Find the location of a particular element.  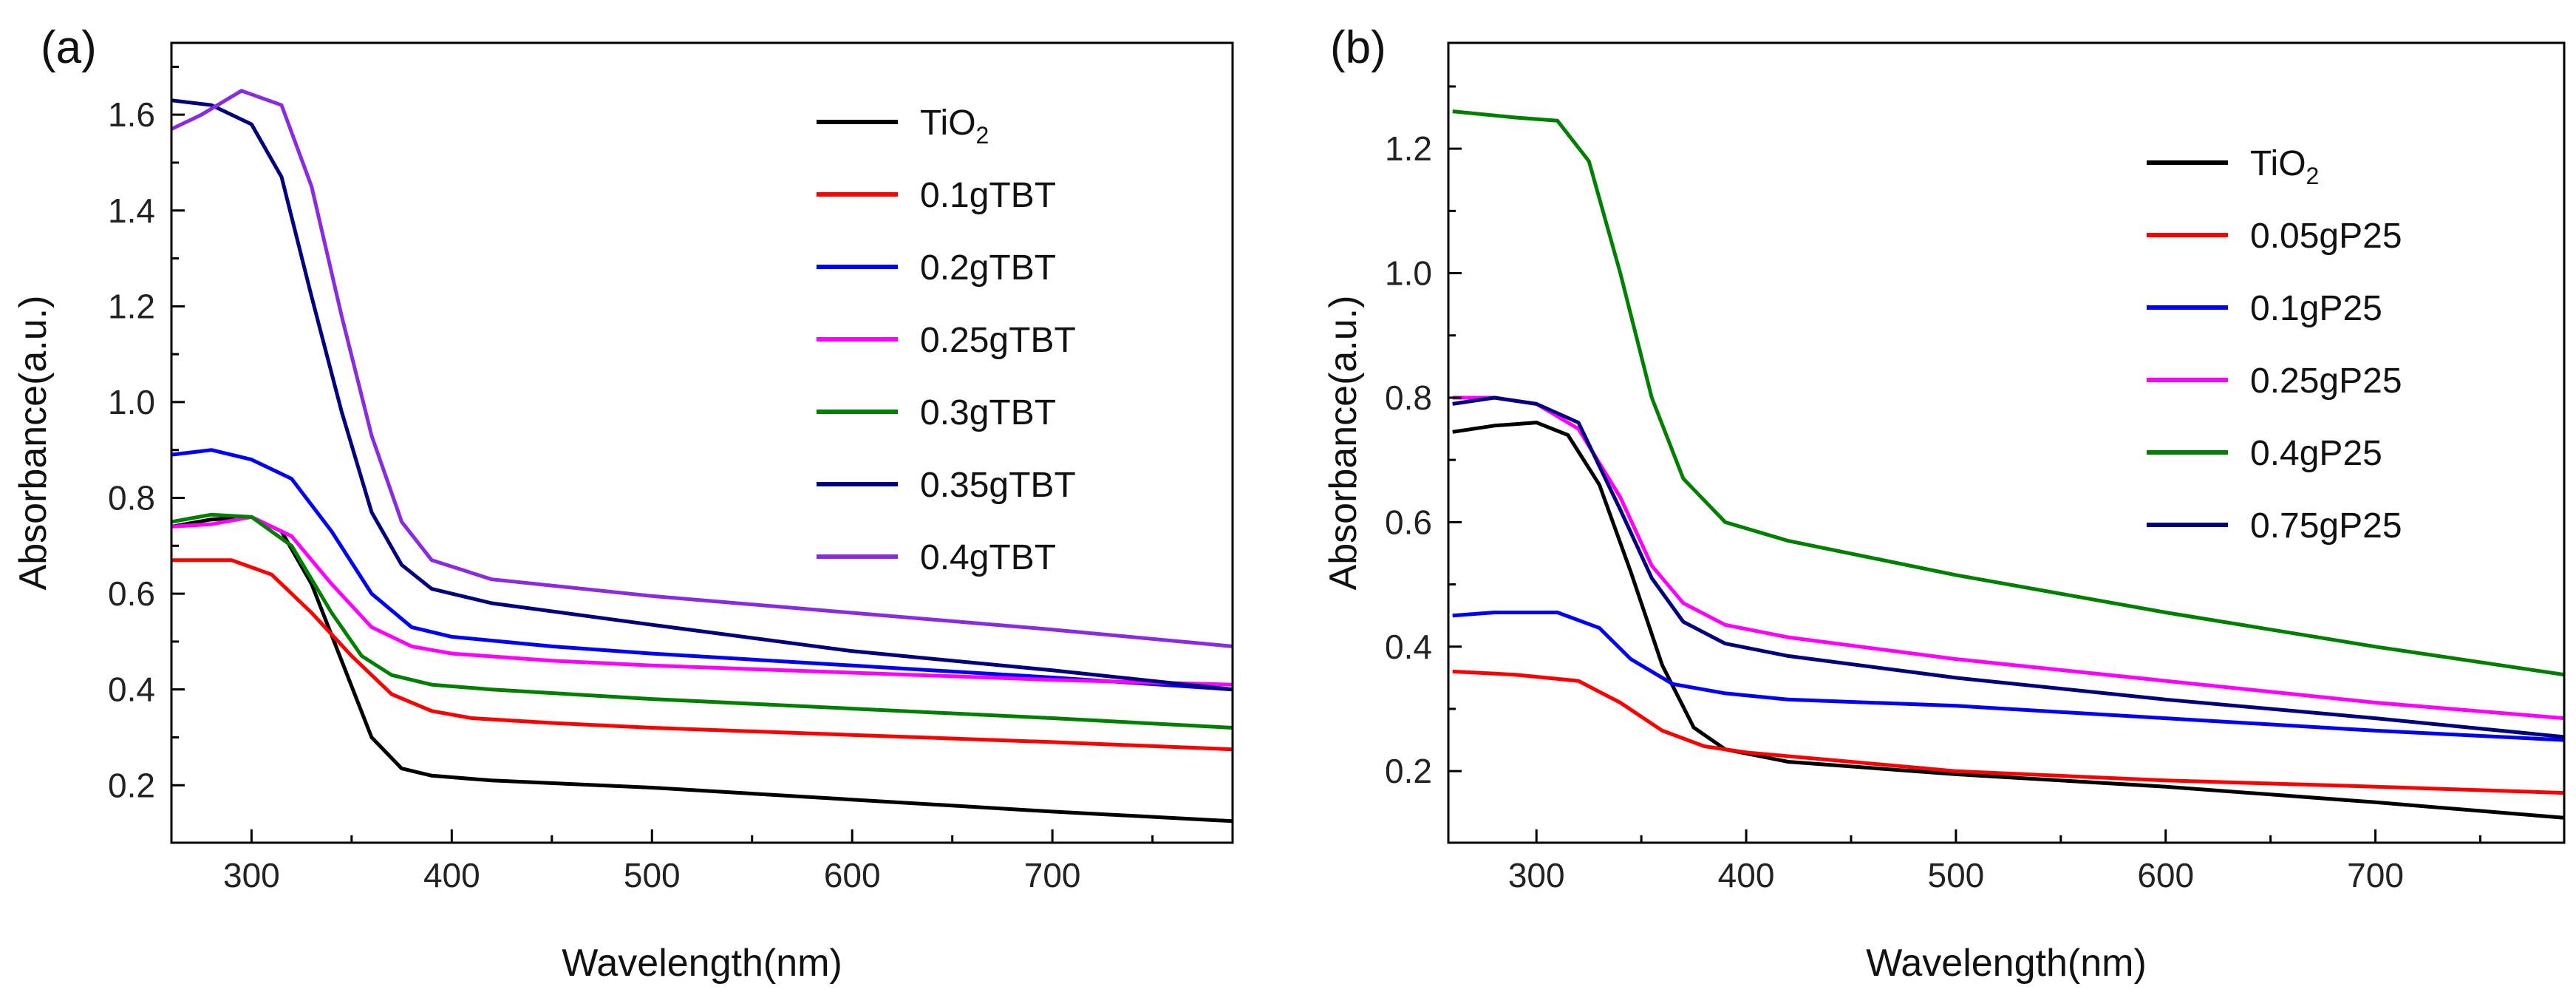

legend-label: 0.25gTBT is located at coordinates (998, 340).